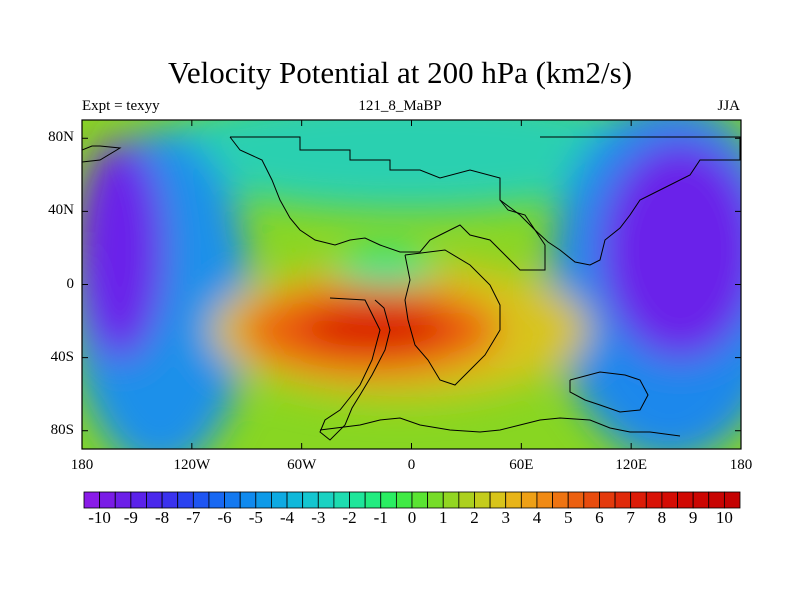 This screenshot has width=800, height=600. Describe the element at coordinates (380, 517) in the screenshot. I see `colorbar-label: -1` at that location.